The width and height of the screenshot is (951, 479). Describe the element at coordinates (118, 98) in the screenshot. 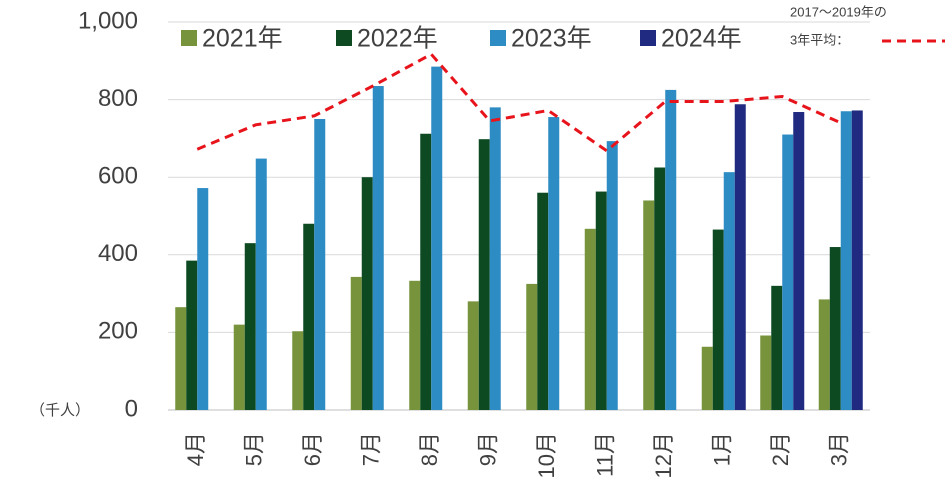

I see `y-tick-label: 800` at that location.